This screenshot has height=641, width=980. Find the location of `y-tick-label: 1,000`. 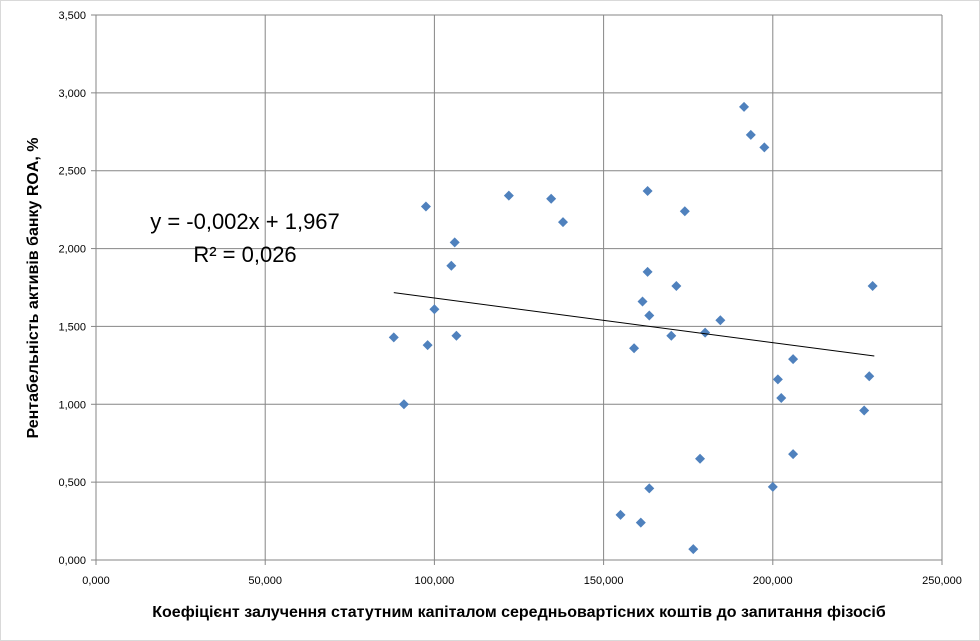

y-tick-label: 1,000 is located at coordinates (72, 405).